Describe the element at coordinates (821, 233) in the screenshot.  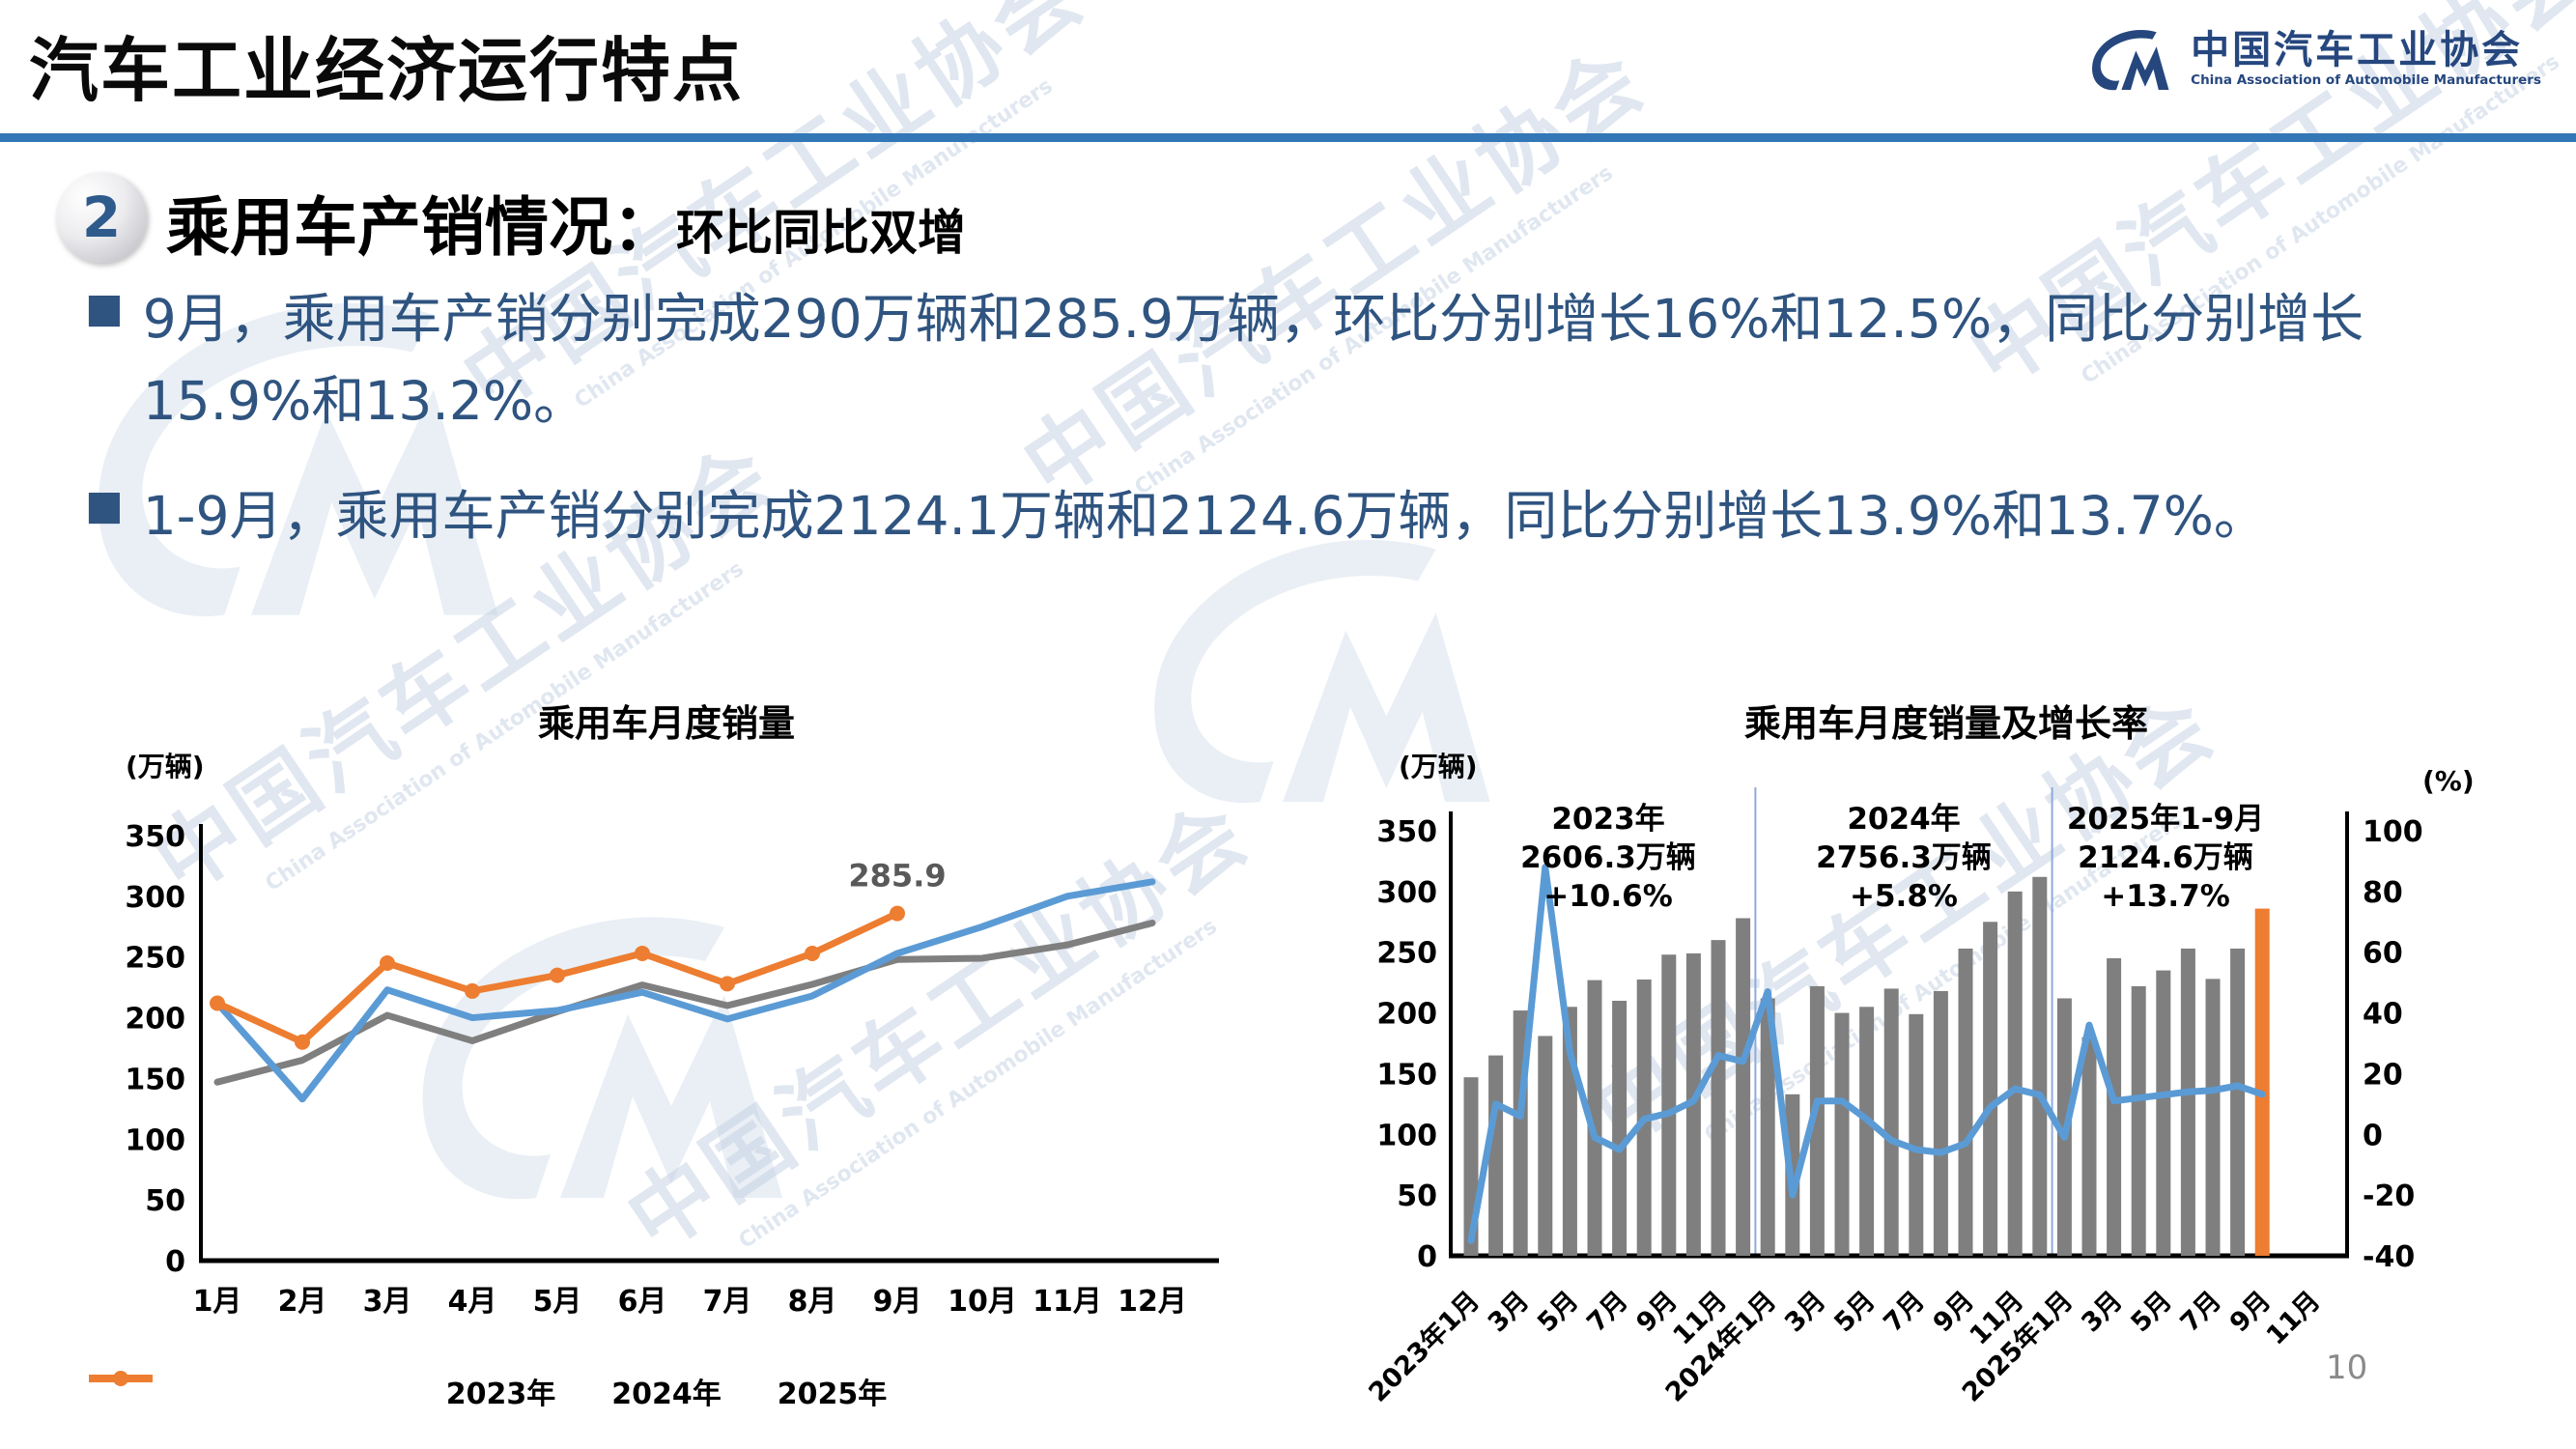
I see `section-subtitle: 环比同比双增` at that location.